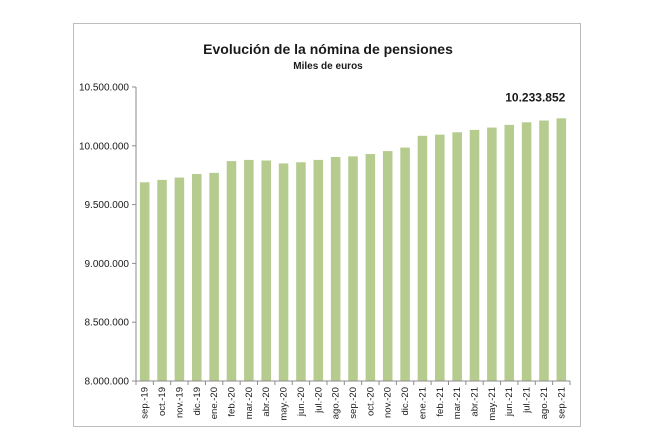 This screenshot has width=650, height=443. Describe the element at coordinates (328, 66) in the screenshot. I see `chart-subtitle: Miles de euros` at that location.